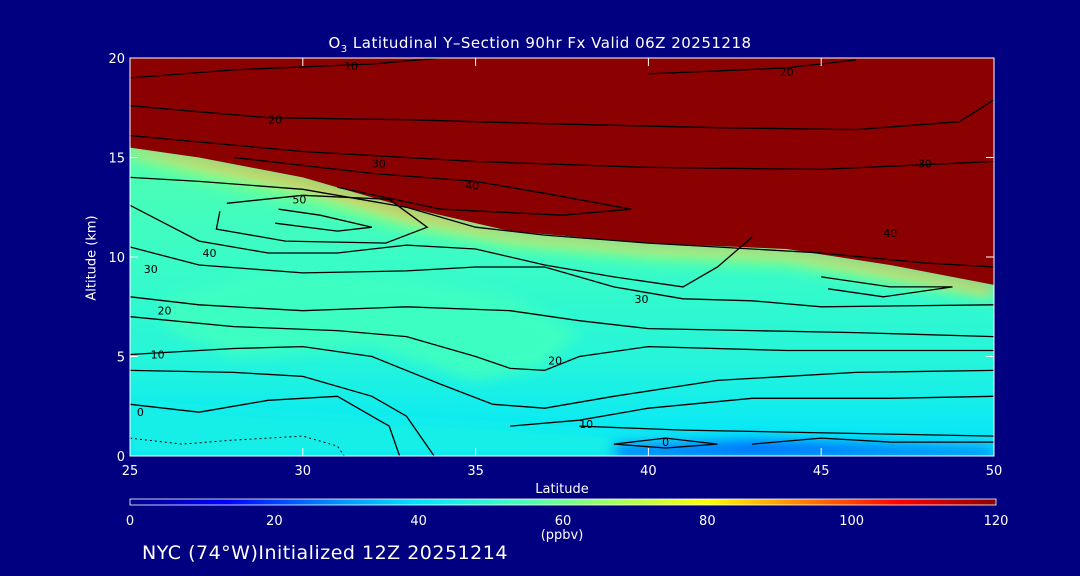 This screenshot has height=576, width=1080. What do you see at coordinates (562, 535) in the screenshot?
I see `colorbar-unit-label: (ppbv)` at bounding box center [562, 535].